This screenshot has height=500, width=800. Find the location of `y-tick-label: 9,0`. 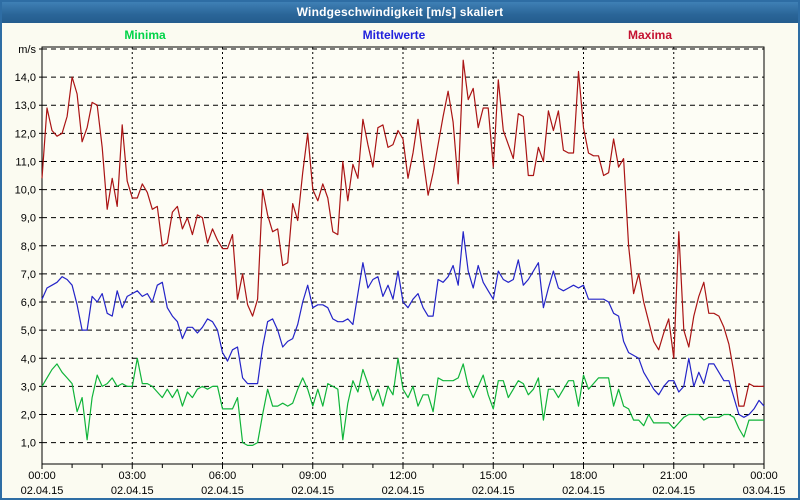

y-tick-label: 9,0 is located at coordinates (28, 219).